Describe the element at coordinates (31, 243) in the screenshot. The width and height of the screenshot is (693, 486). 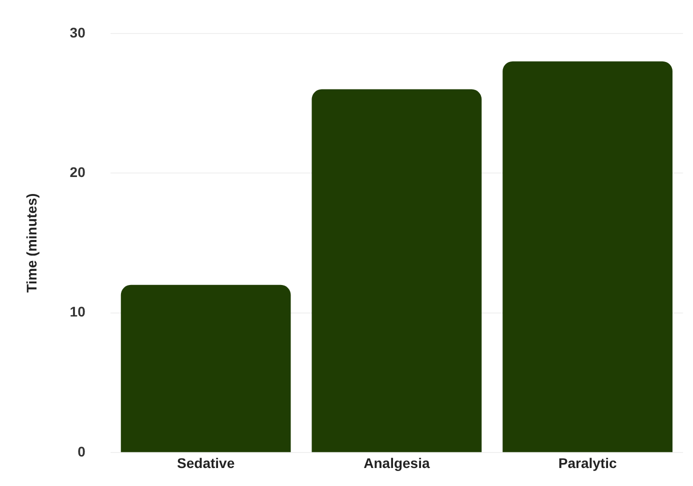
I see `y-axis-title: Time (minutes)` at that location.